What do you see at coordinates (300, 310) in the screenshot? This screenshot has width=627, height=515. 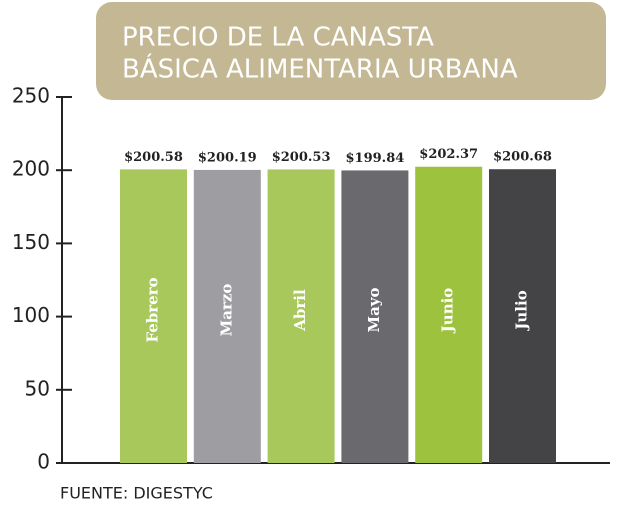 I see `category-label: Abril` at bounding box center [300, 310].